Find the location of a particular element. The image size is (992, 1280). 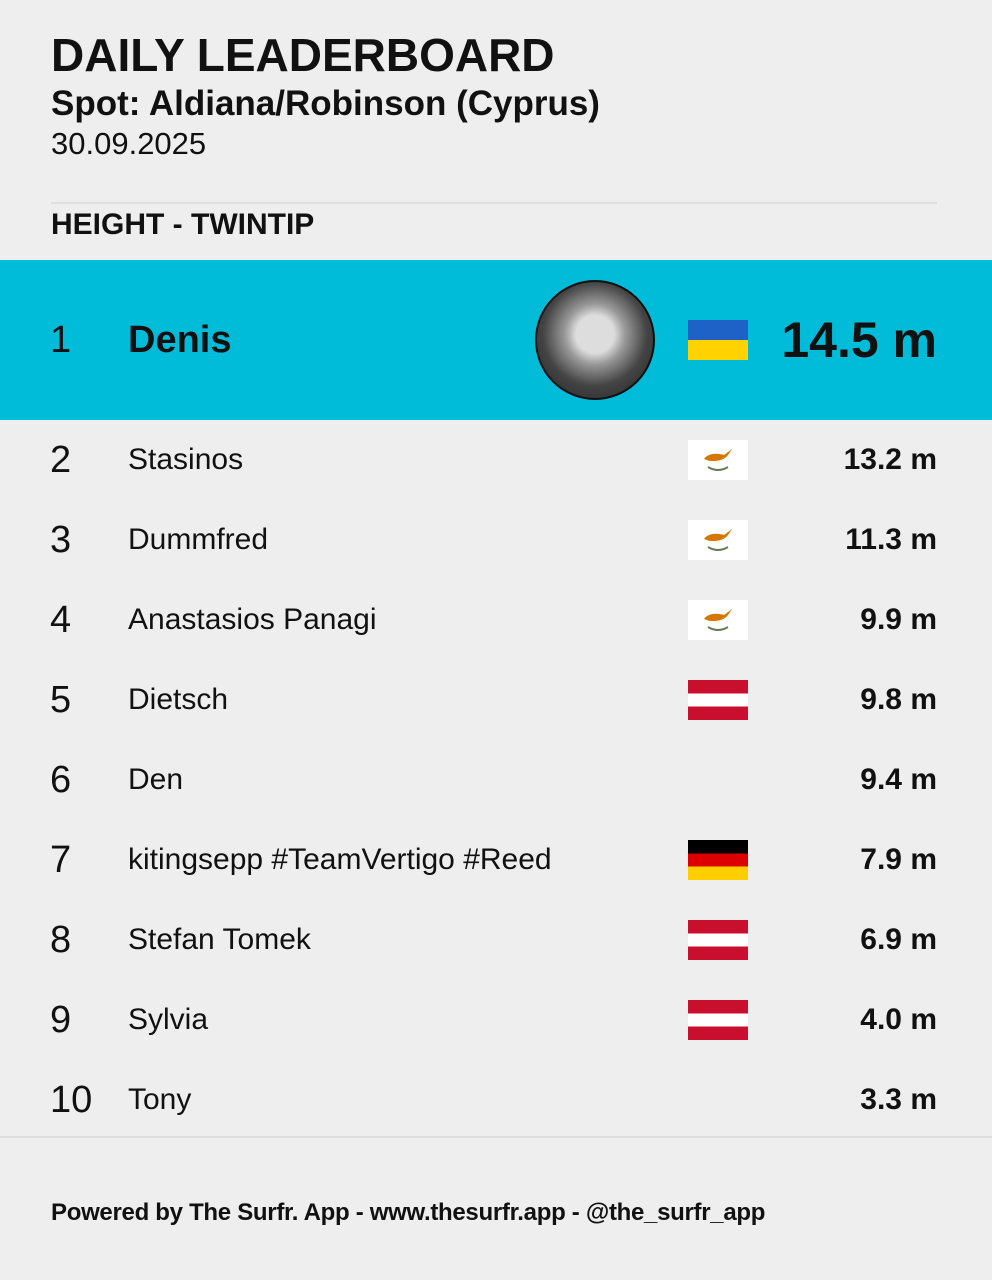

rider-name: Sylvia is located at coordinates (168, 1019).